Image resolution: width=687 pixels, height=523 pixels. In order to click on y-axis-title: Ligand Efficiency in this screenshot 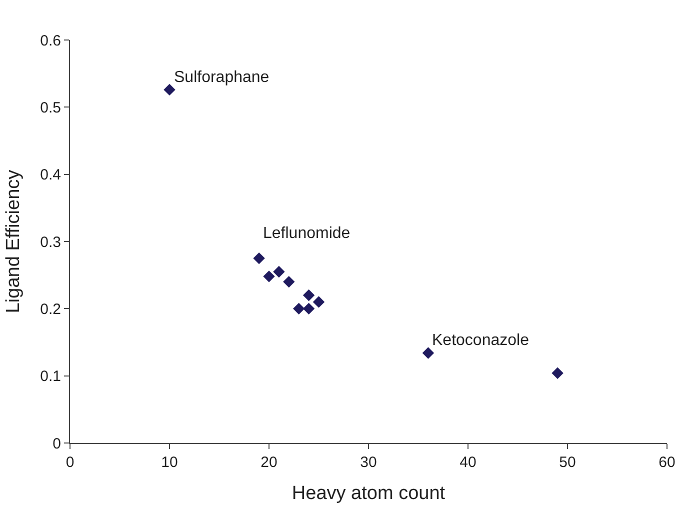, I will do `click(13, 241)`.